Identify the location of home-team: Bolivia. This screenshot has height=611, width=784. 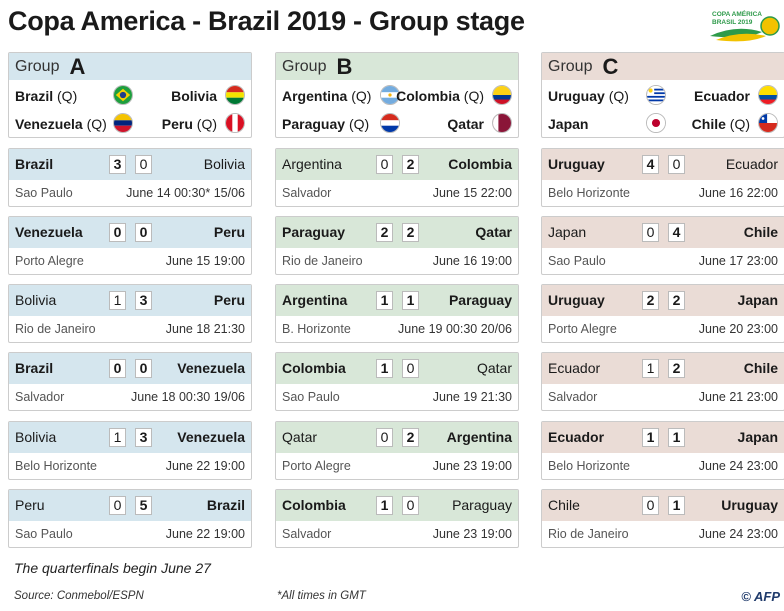
(36, 437).